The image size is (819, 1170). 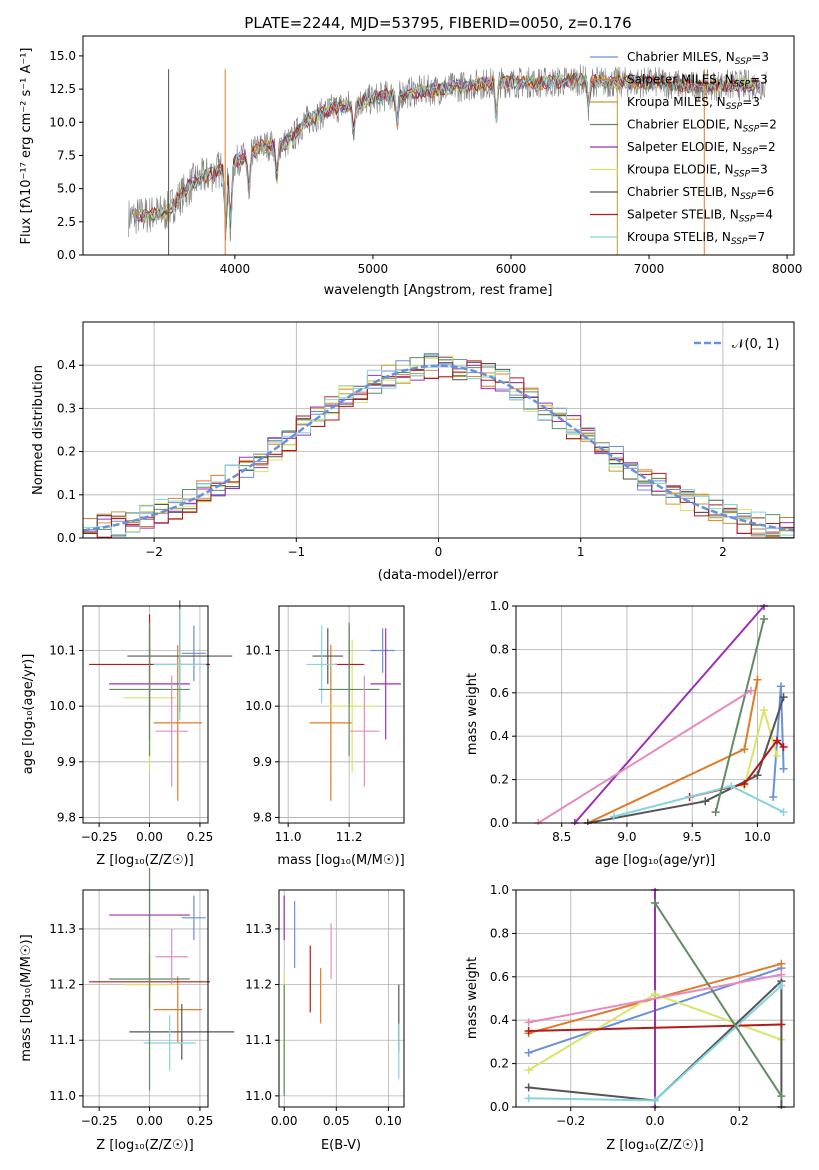 I want to click on x-tick-label: 9.0, so click(x=626, y=837).